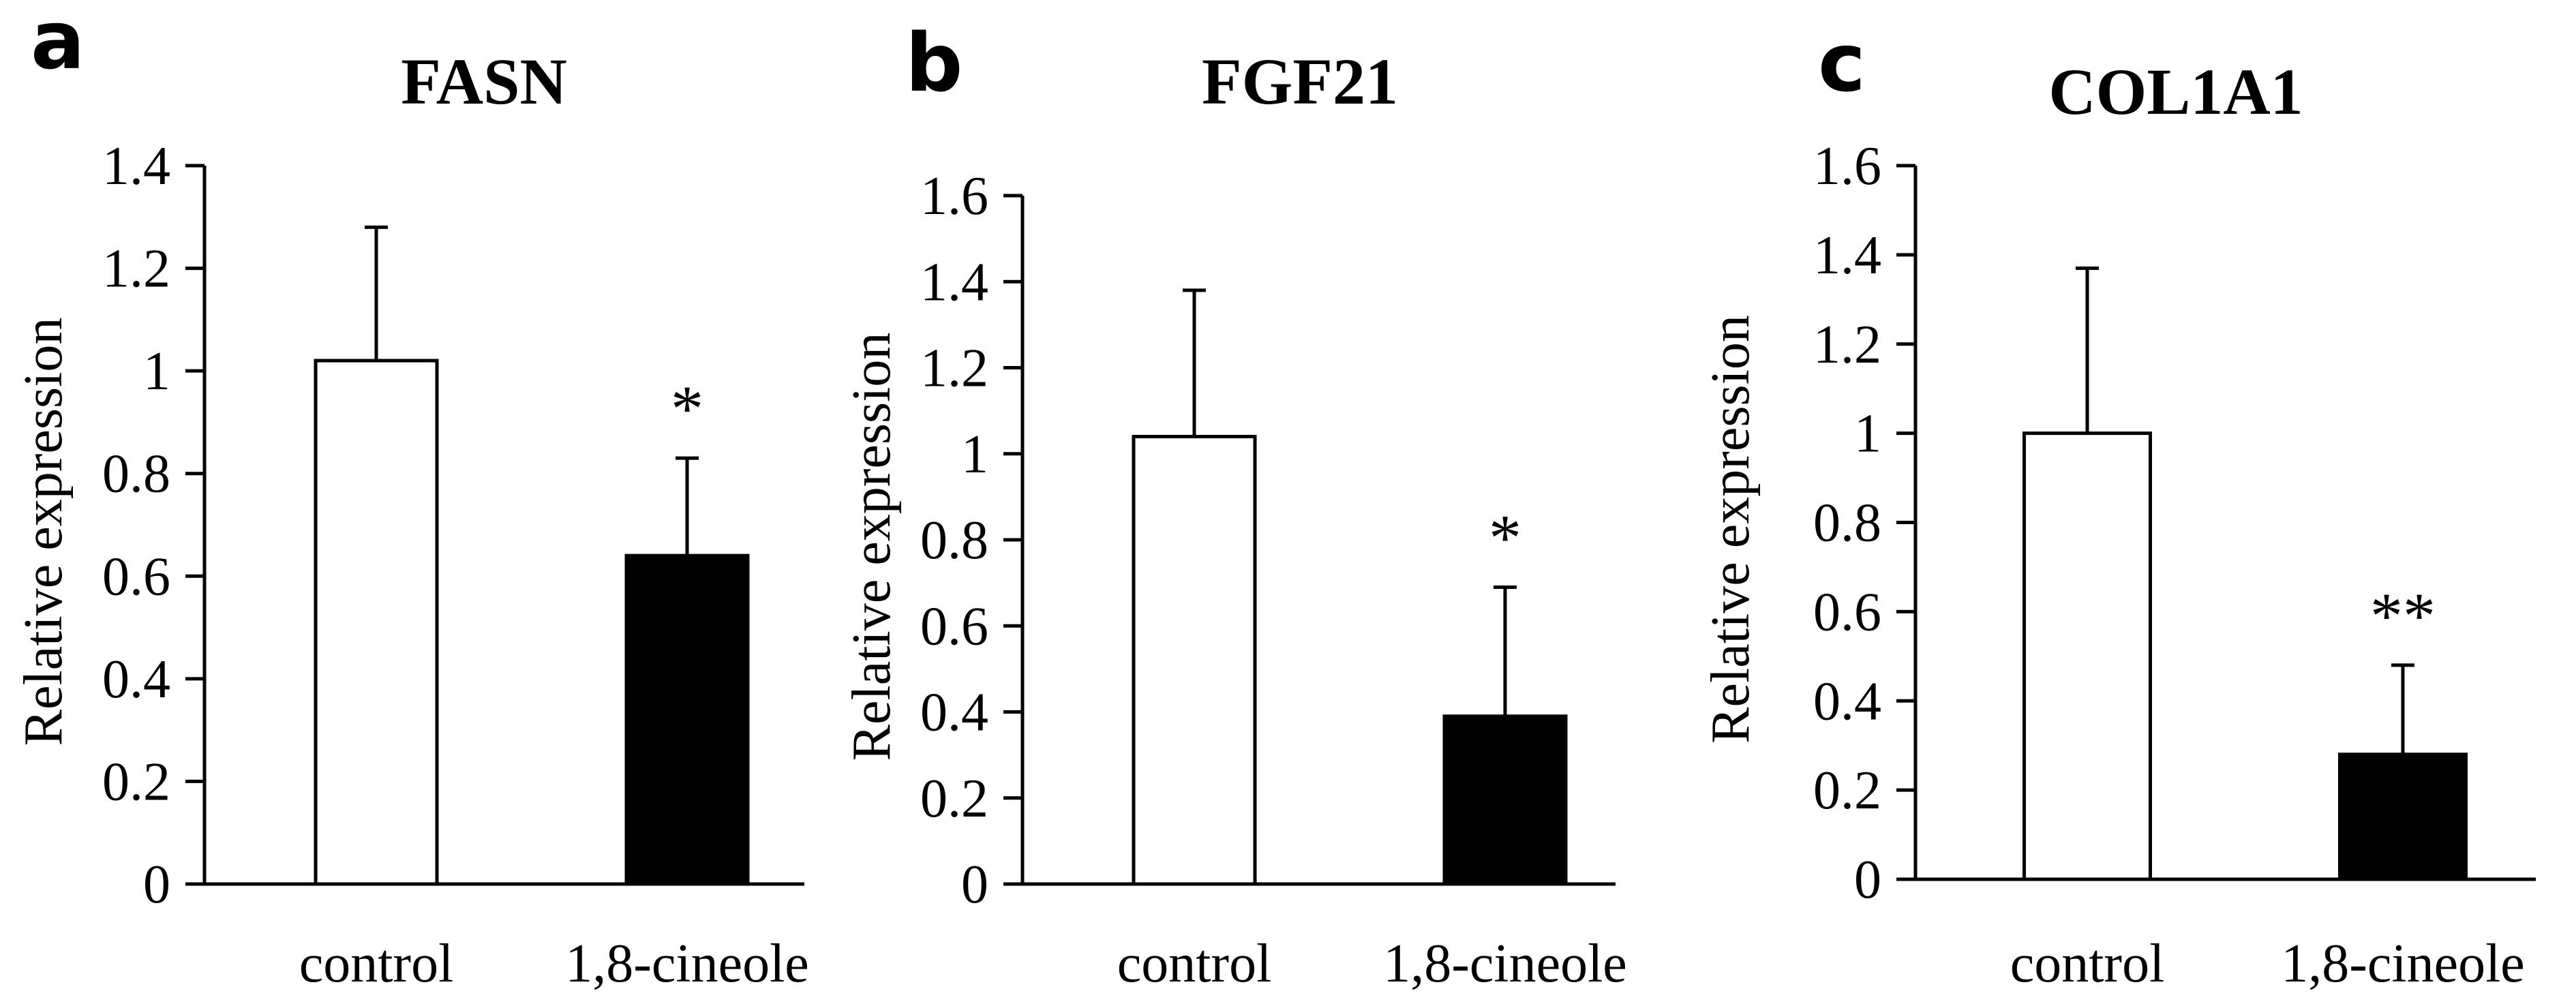 This screenshot has width=2576, height=1004. I want to click on significance-label: **, so click(2403, 615).